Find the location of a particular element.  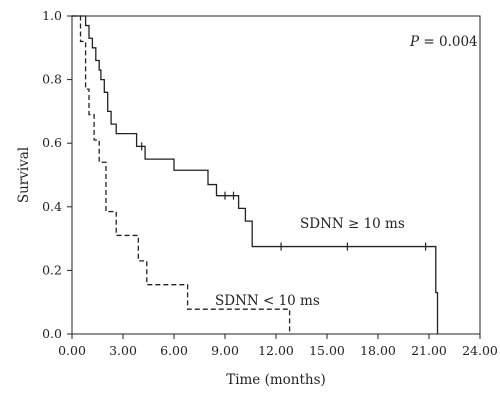

series-label-high: SDNN ≥ 10 ms is located at coordinates (352, 224).